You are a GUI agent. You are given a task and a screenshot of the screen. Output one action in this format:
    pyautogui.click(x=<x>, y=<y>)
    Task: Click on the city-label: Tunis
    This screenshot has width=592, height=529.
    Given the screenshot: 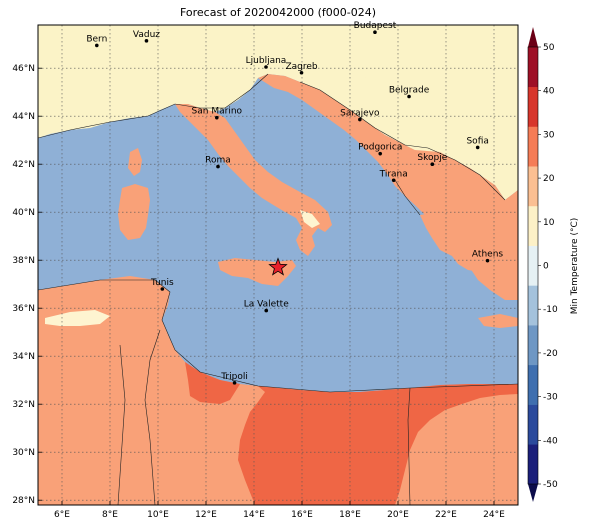 What is the action you would take?
    pyautogui.click(x=162, y=283)
    